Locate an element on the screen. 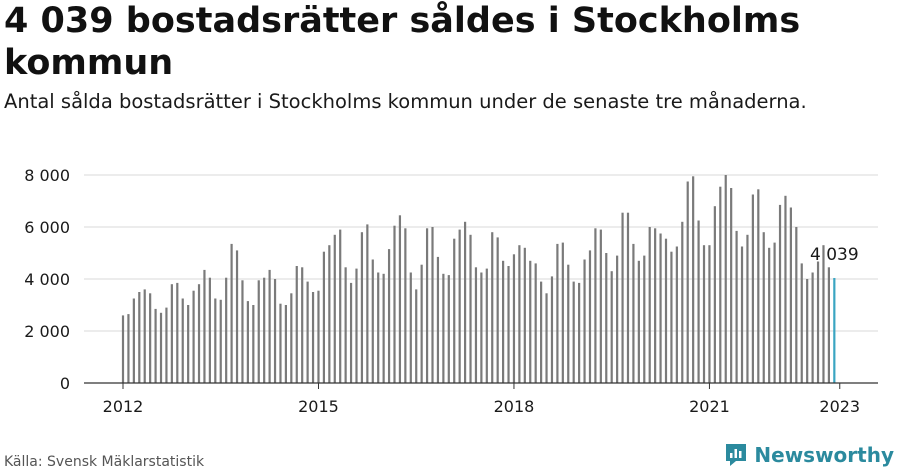  newsworthy-logo-icon is located at coordinates (736, 455).